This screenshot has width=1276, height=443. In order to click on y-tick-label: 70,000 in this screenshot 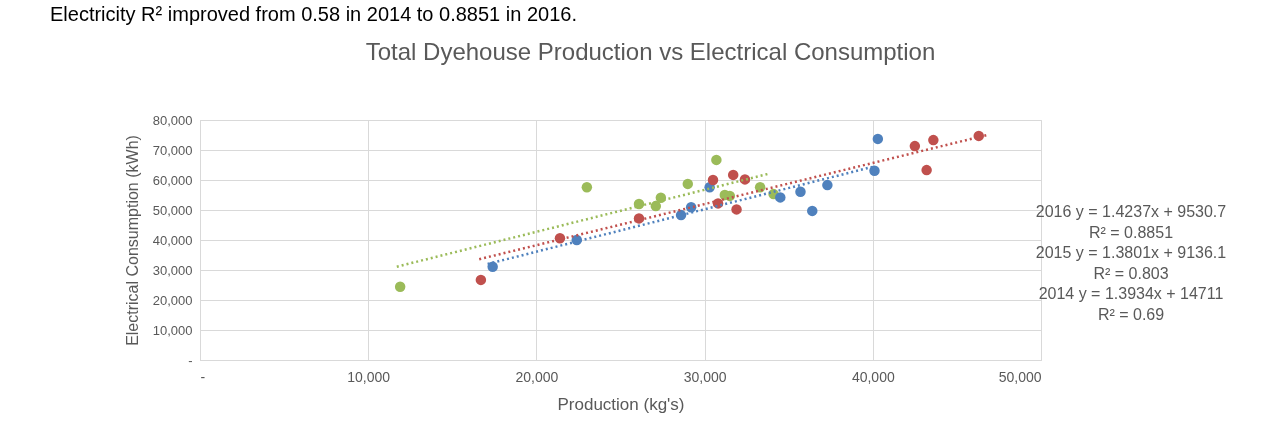, I will do `click(172, 150)`.